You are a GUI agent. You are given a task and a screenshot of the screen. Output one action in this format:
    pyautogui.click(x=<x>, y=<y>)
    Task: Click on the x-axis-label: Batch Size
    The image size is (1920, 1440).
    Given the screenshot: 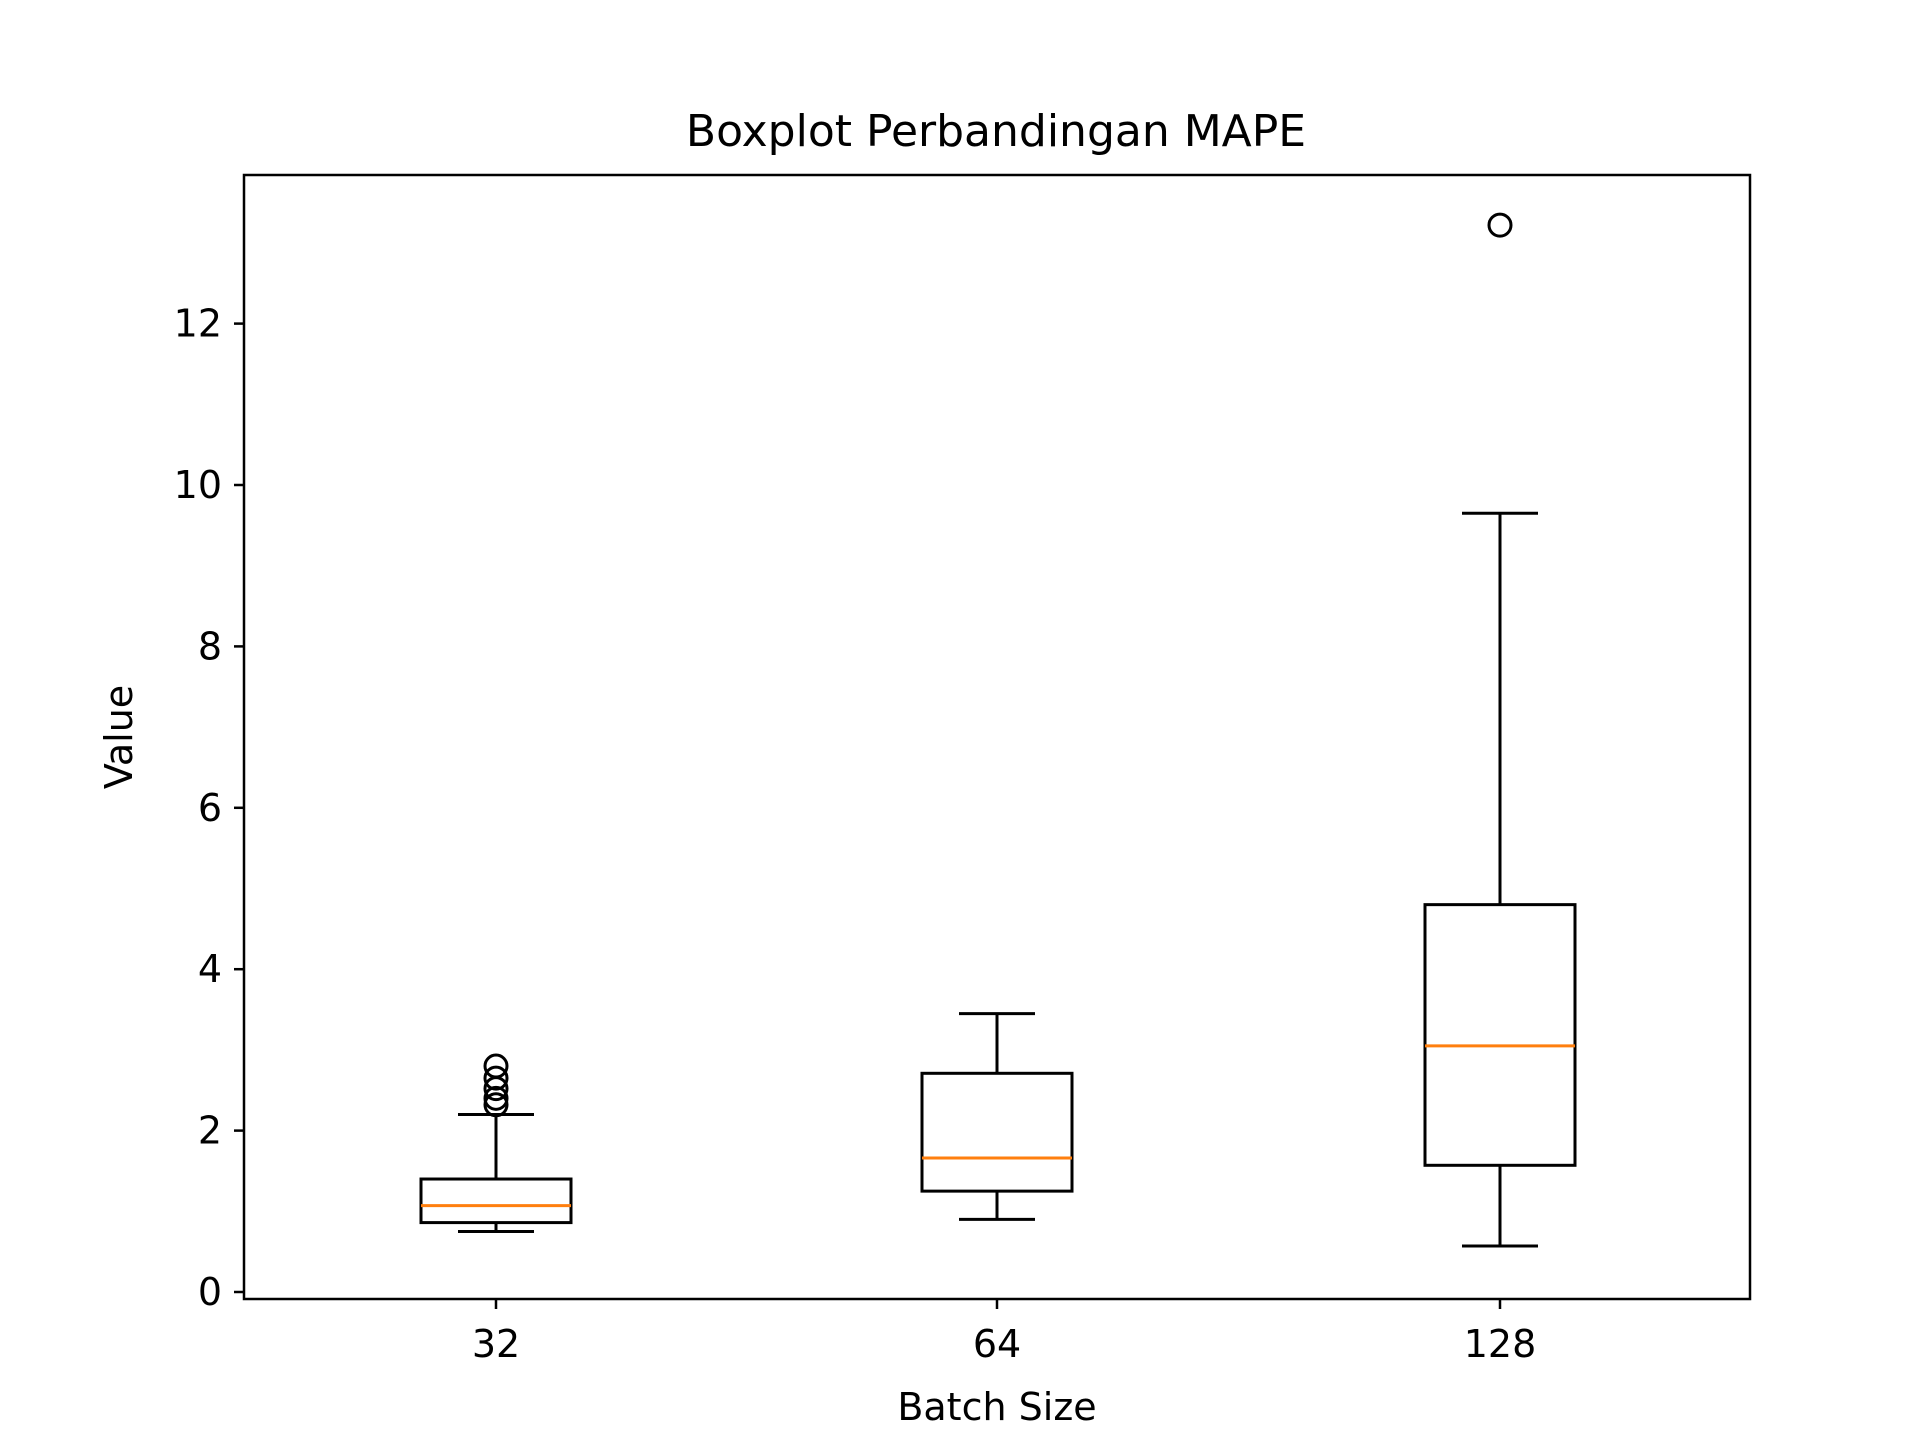 What is the action you would take?
    pyautogui.click(x=996, y=1407)
    